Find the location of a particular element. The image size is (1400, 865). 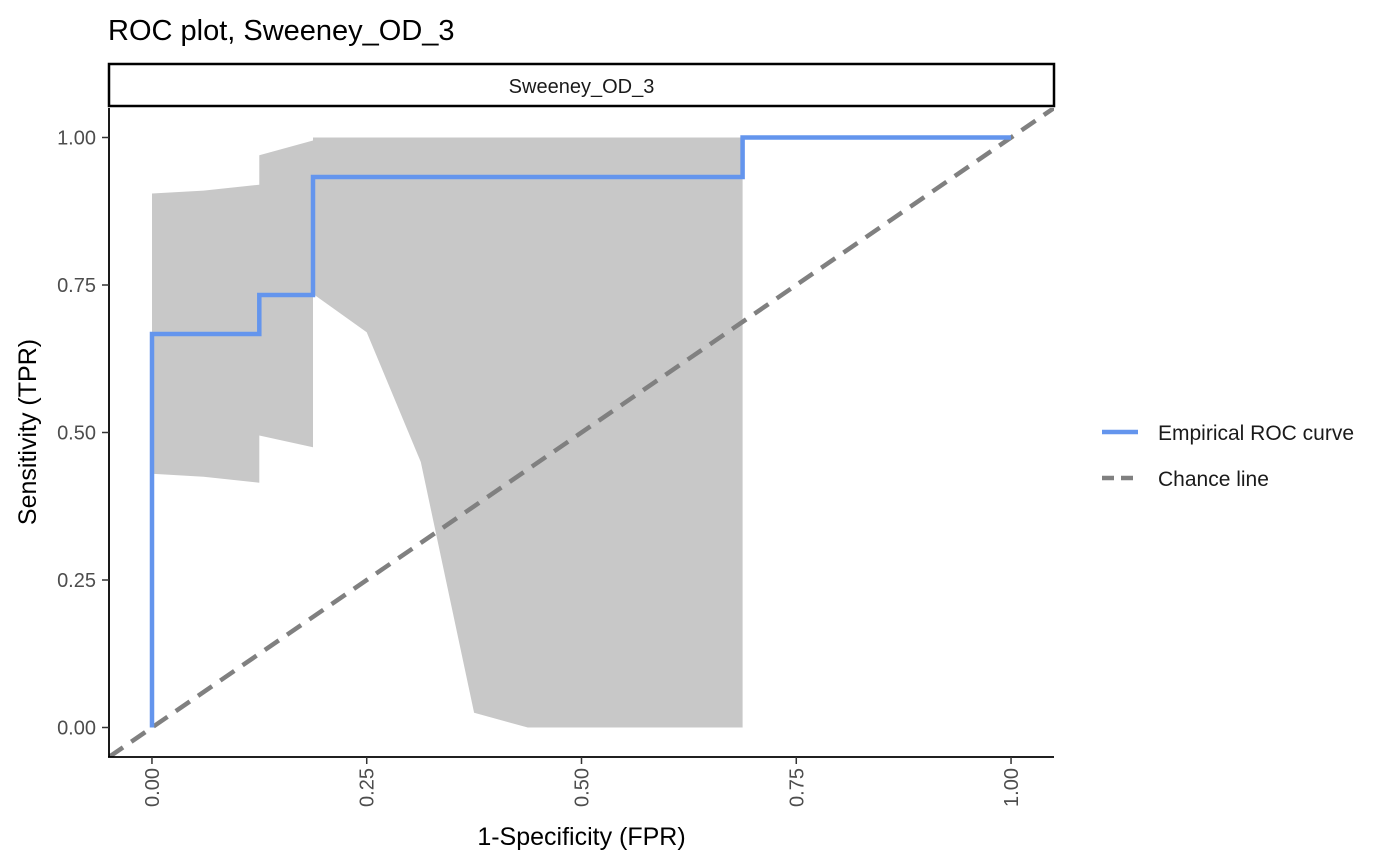

y-ticks: 0.00 0.25 0.50 0.75 1.00 is located at coordinates (83, 434).